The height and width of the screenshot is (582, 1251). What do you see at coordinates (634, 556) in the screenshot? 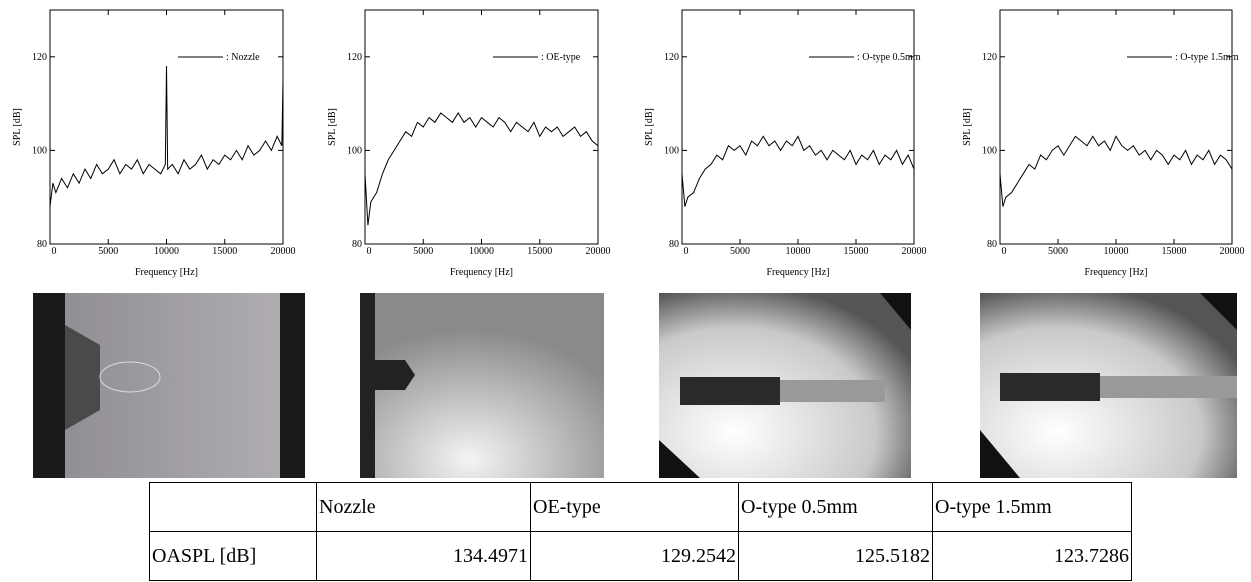
I see `cell: 129.2542` at bounding box center [634, 556].